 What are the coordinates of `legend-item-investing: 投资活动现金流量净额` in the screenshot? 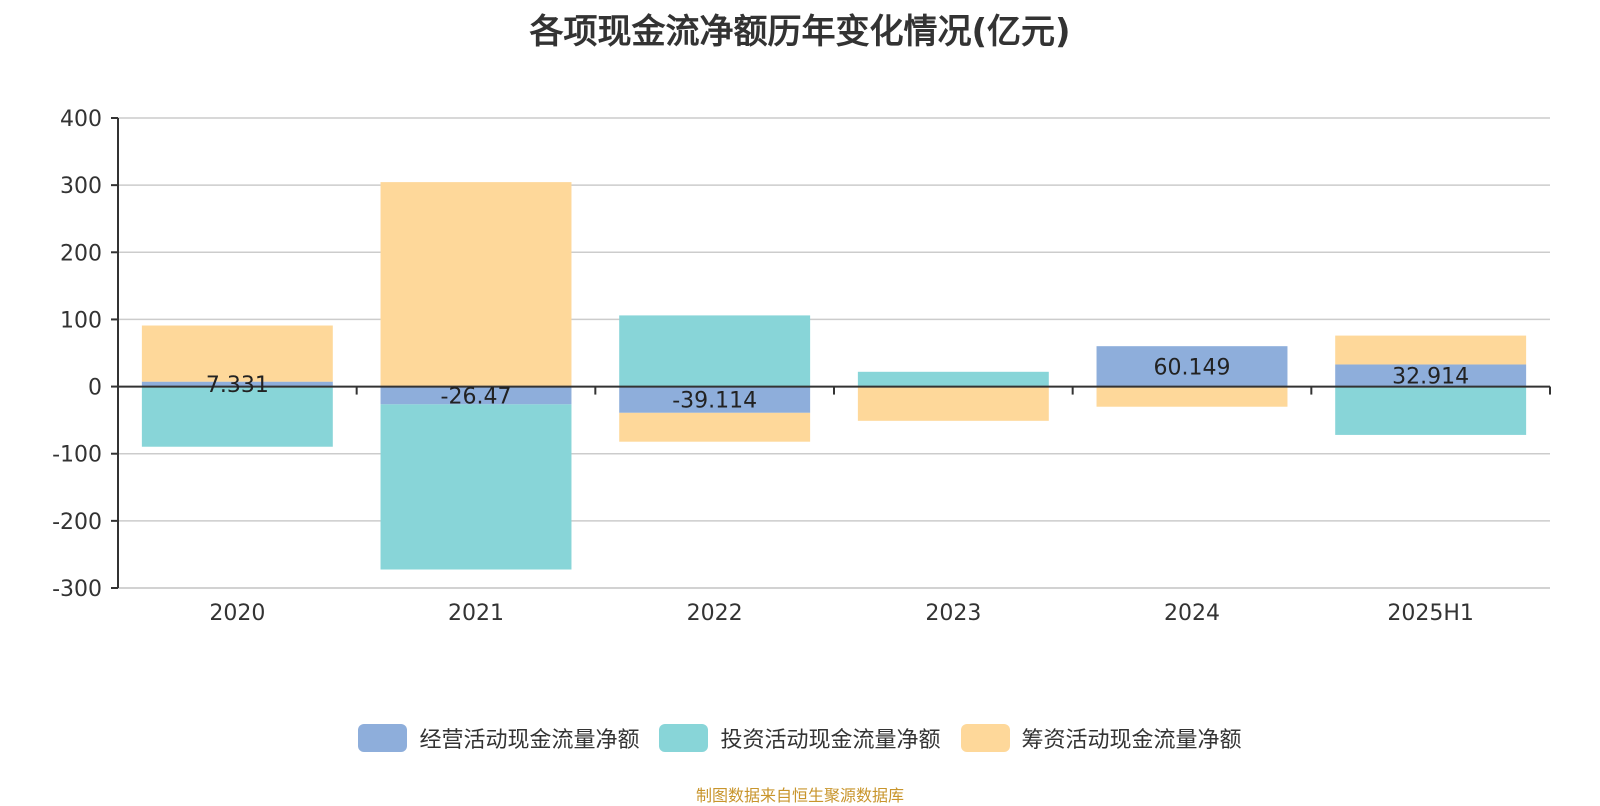 It's located at (800, 738).